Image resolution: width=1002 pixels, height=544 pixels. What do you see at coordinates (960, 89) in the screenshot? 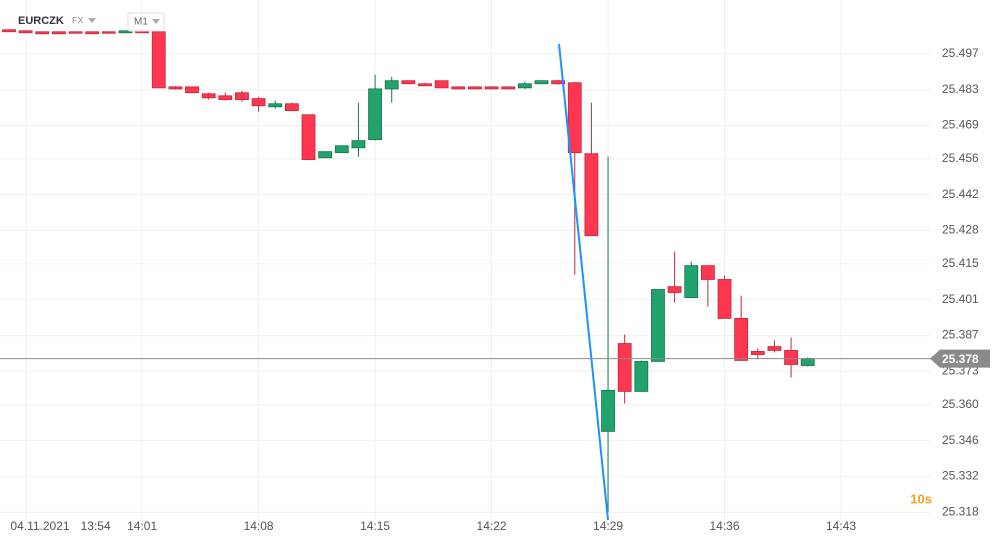
I see `y-tick-label: 25.483` at bounding box center [960, 89].